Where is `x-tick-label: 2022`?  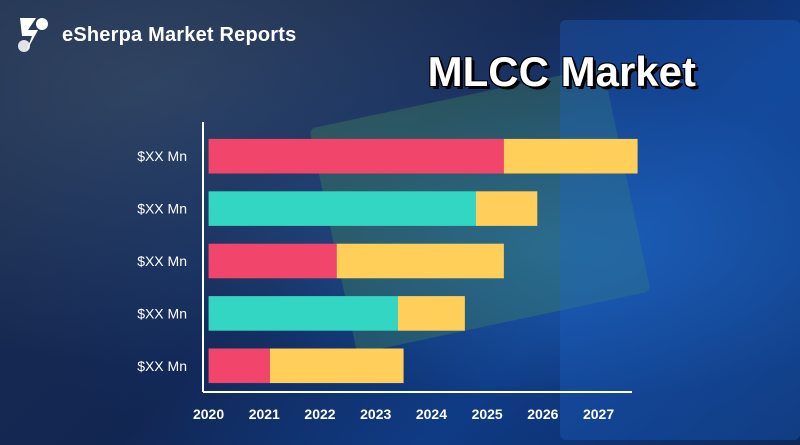
x-tick-label: 2022 is located at coordinates (319, 414).